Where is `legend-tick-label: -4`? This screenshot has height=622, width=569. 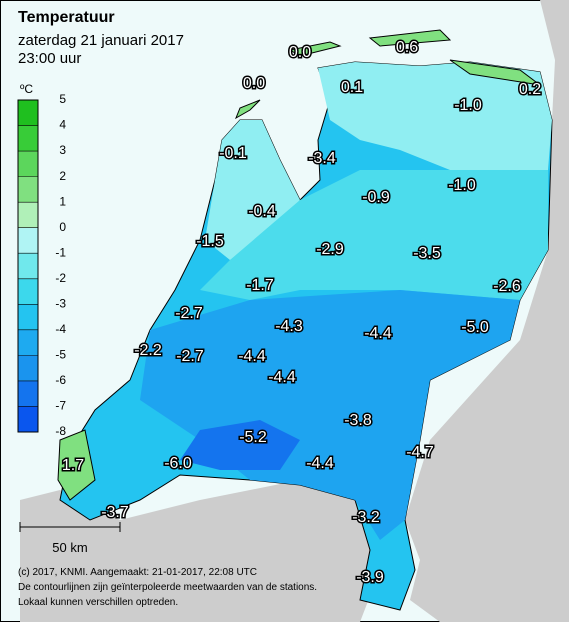
legend-tick-label: -4 is located at coordinates (60, 329).